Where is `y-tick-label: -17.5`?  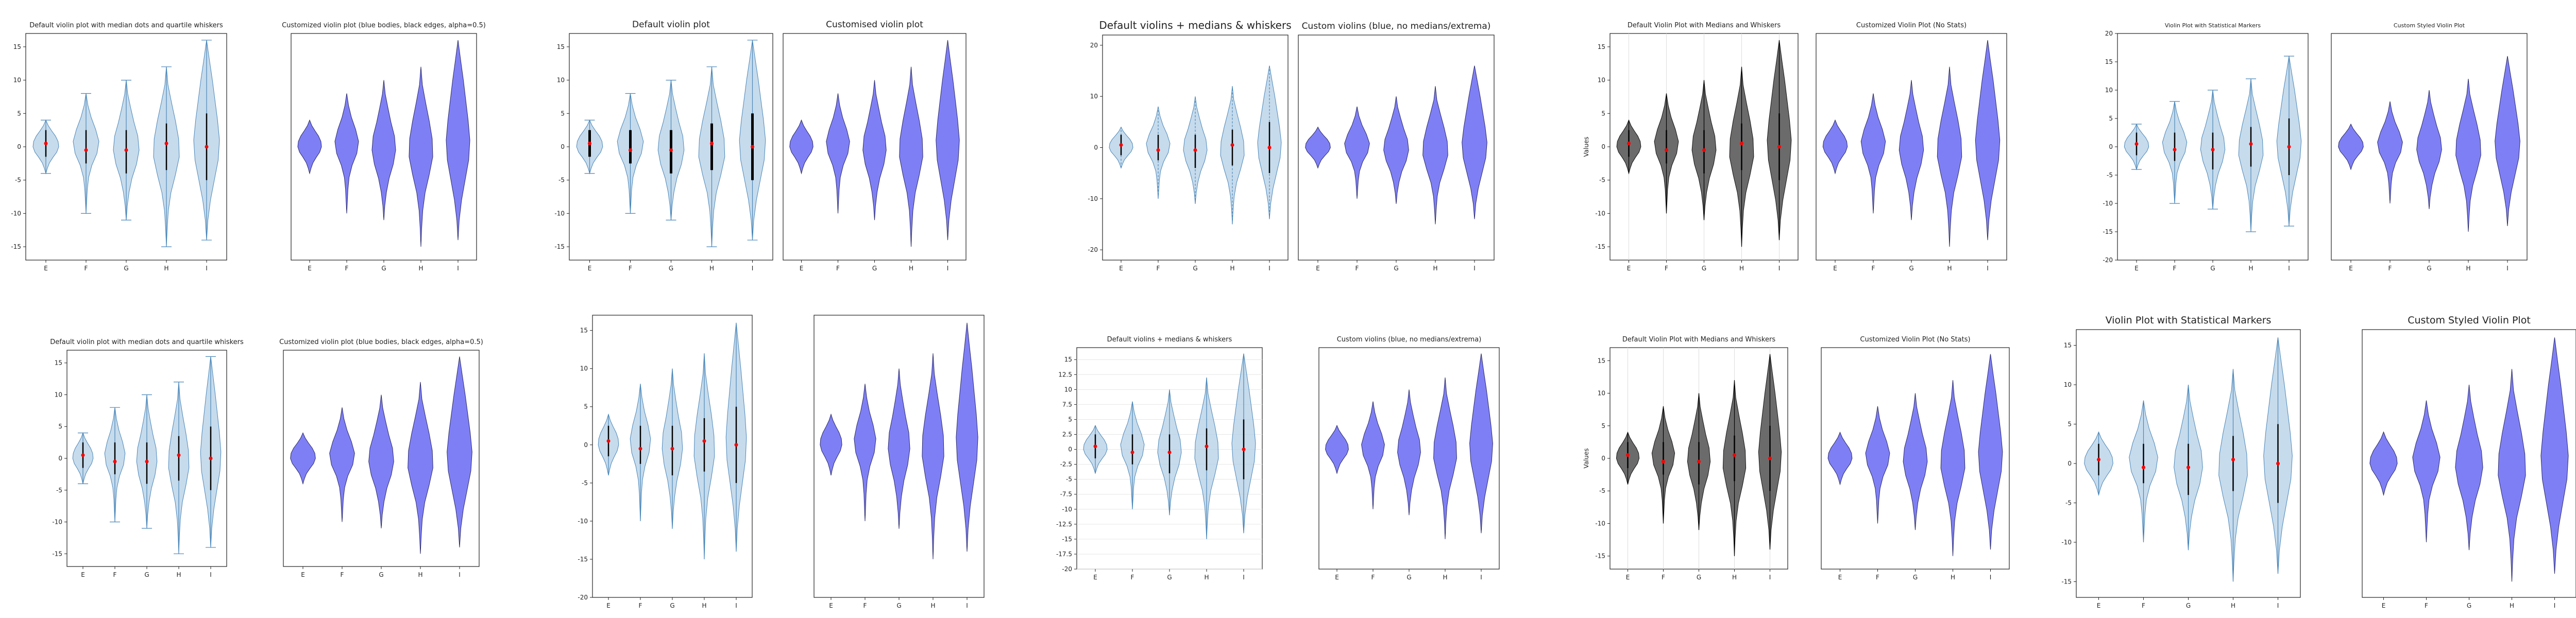
y-tick-label: -17.5 is located at coordinates (1064, 554).